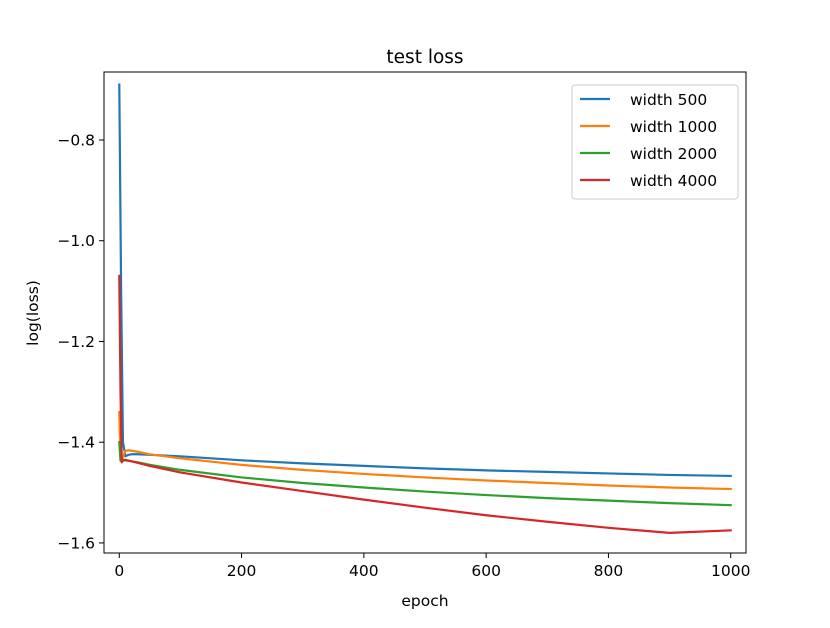  I want to click on x-tick-label: 600, so click(486, 571).